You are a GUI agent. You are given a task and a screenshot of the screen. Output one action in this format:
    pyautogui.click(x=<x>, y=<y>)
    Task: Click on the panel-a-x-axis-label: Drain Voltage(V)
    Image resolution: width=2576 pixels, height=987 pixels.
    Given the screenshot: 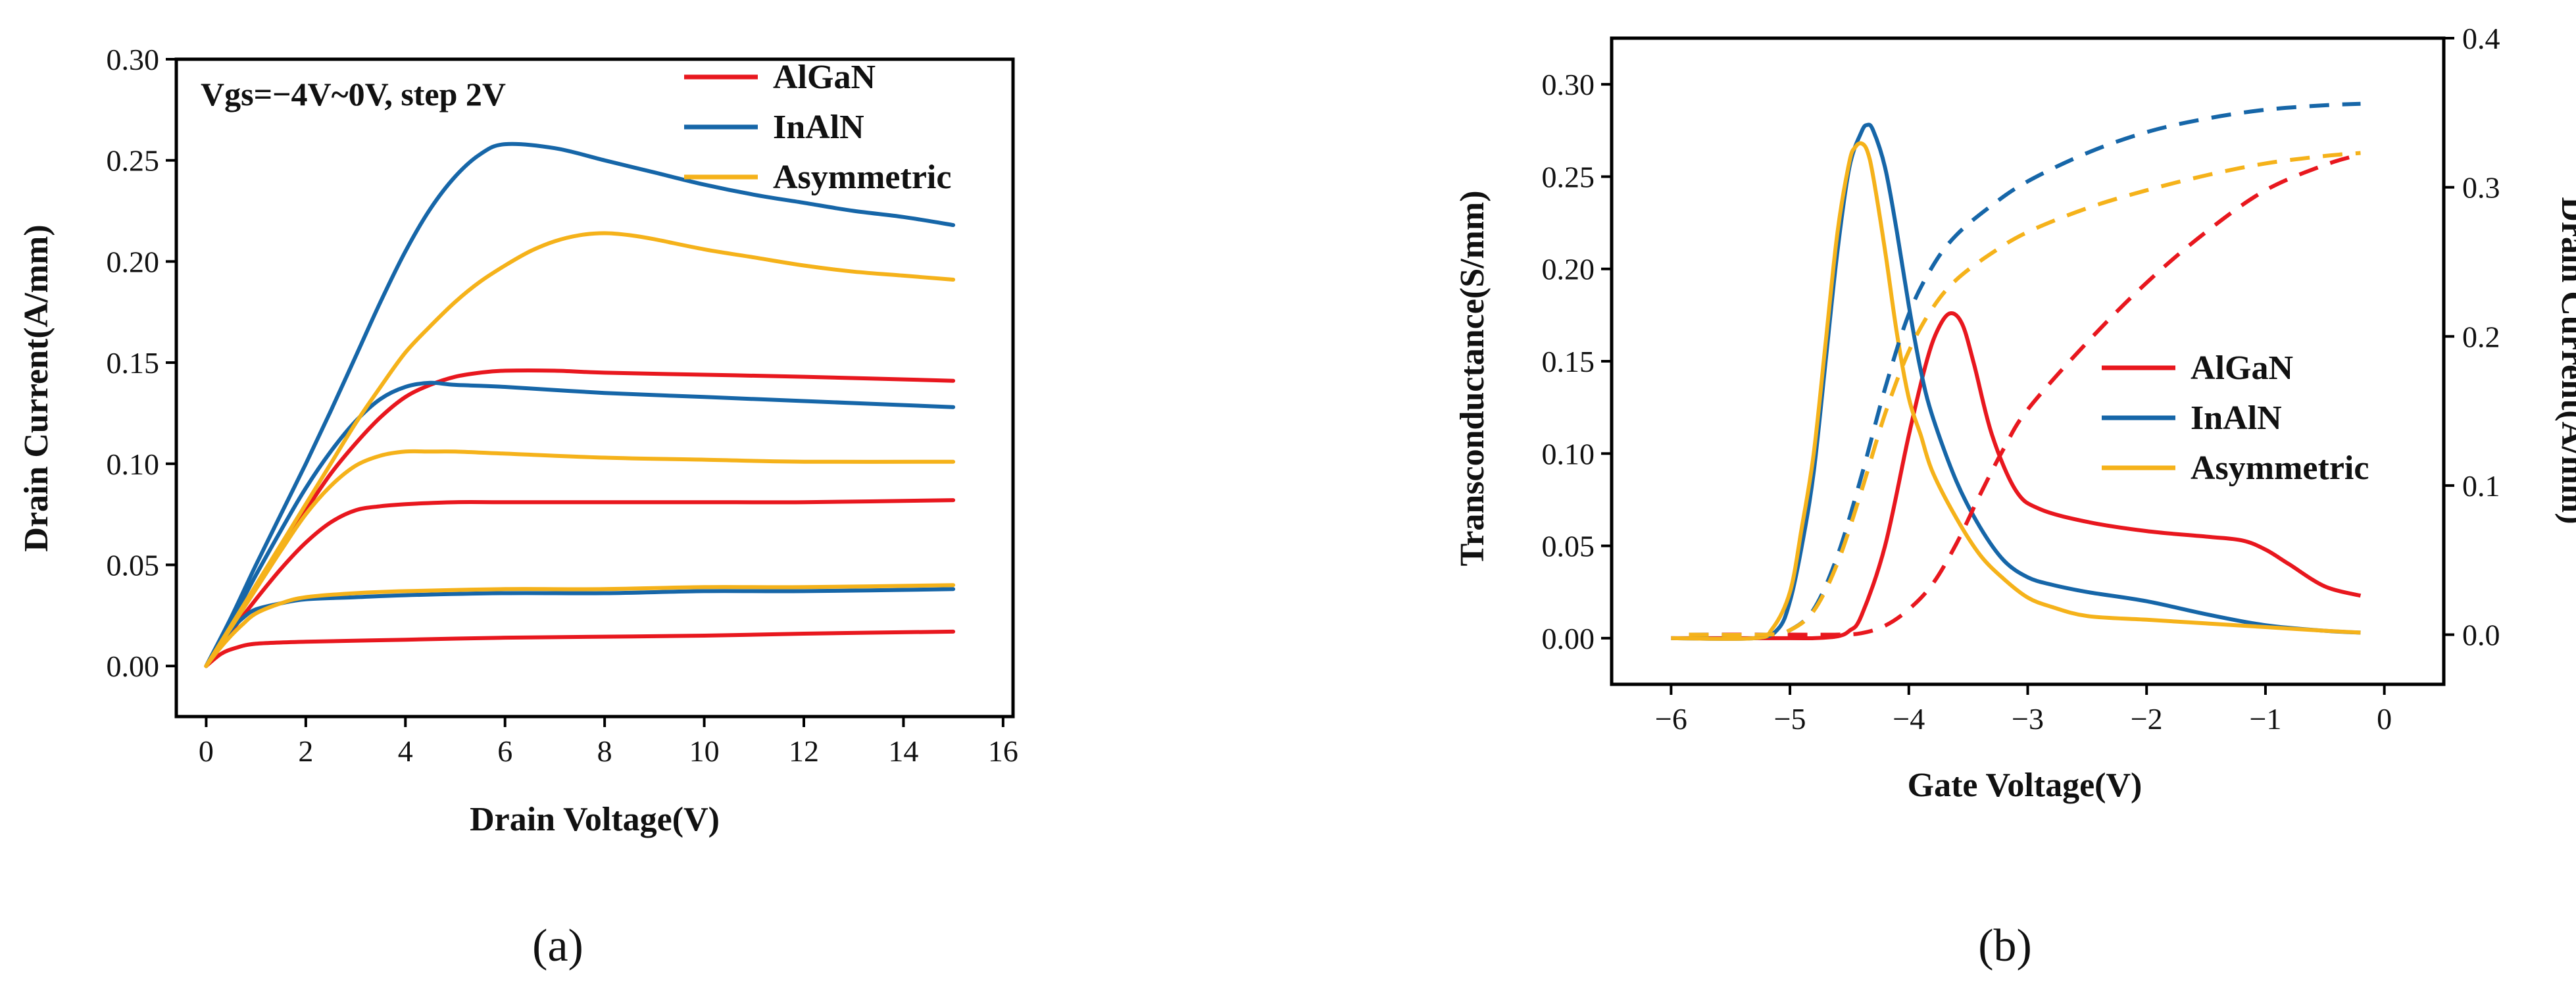 What is the action you would take?
    pyautogui.click(x=595, y=819)
    